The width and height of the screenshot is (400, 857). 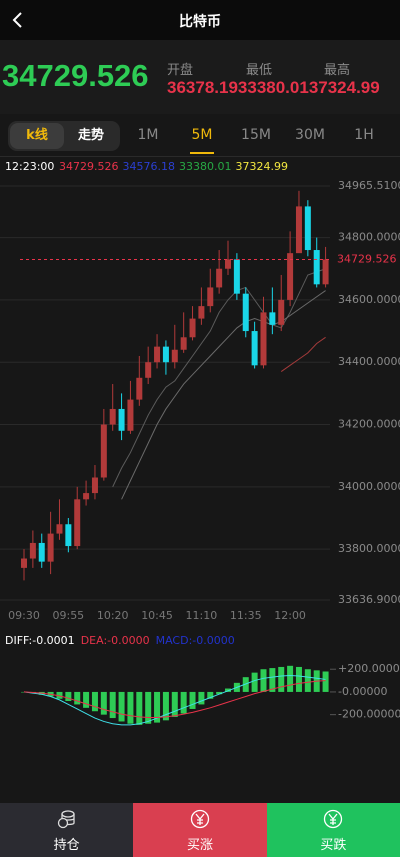 What do you see at coordinates (262, 166) in the screenshot?
I see `legend-value: 37324.99` at bounding box center [262, 166].